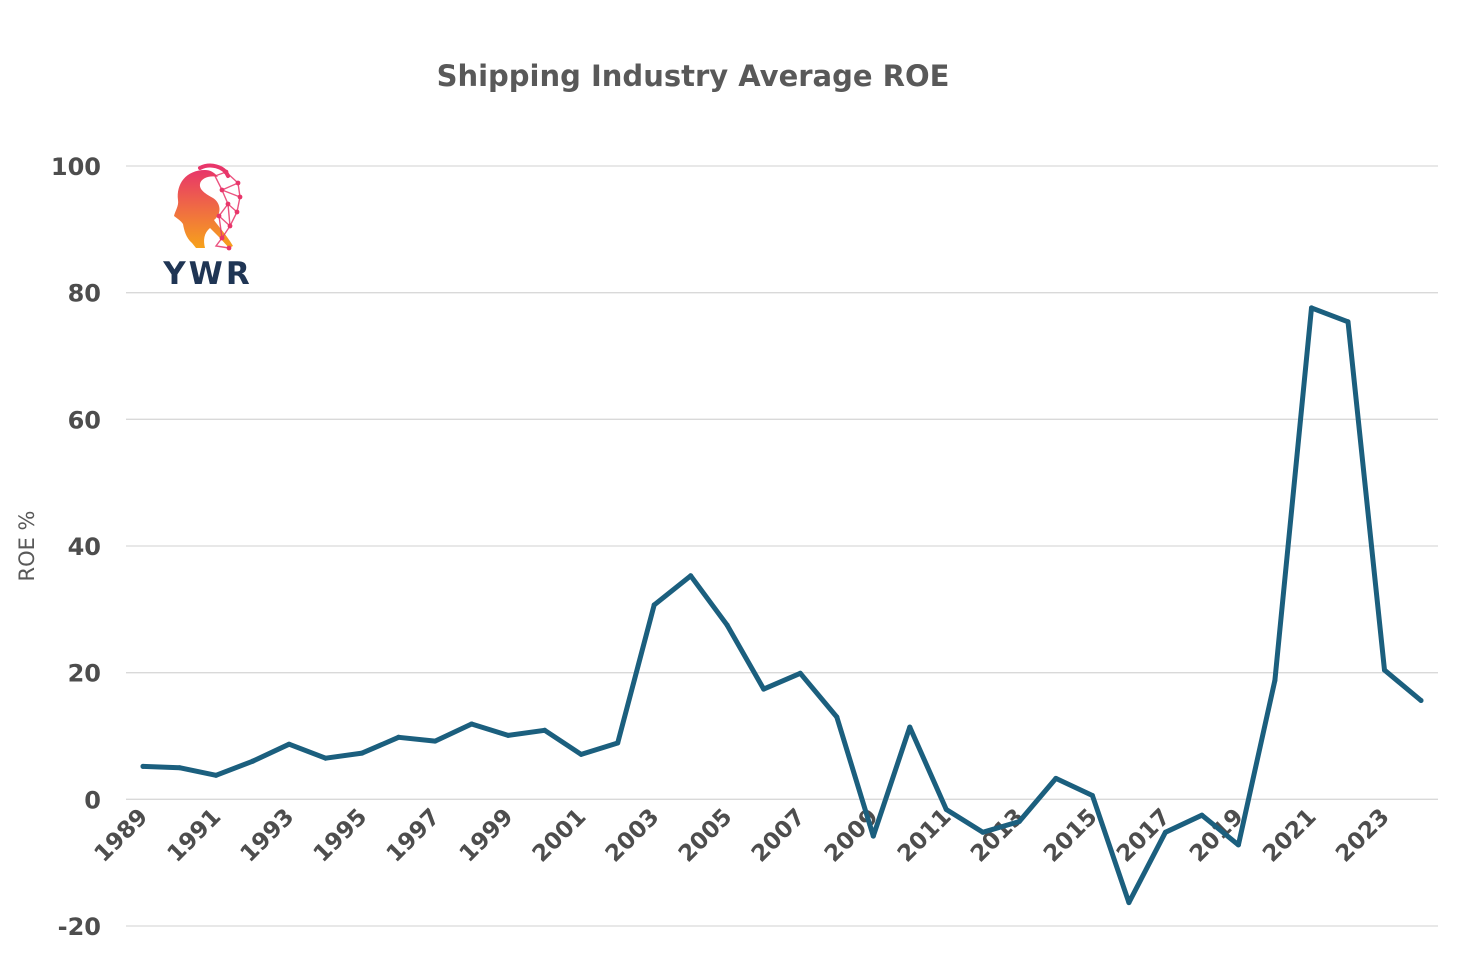  I want to click on ywr-logo: YWR, so click(207, 227).